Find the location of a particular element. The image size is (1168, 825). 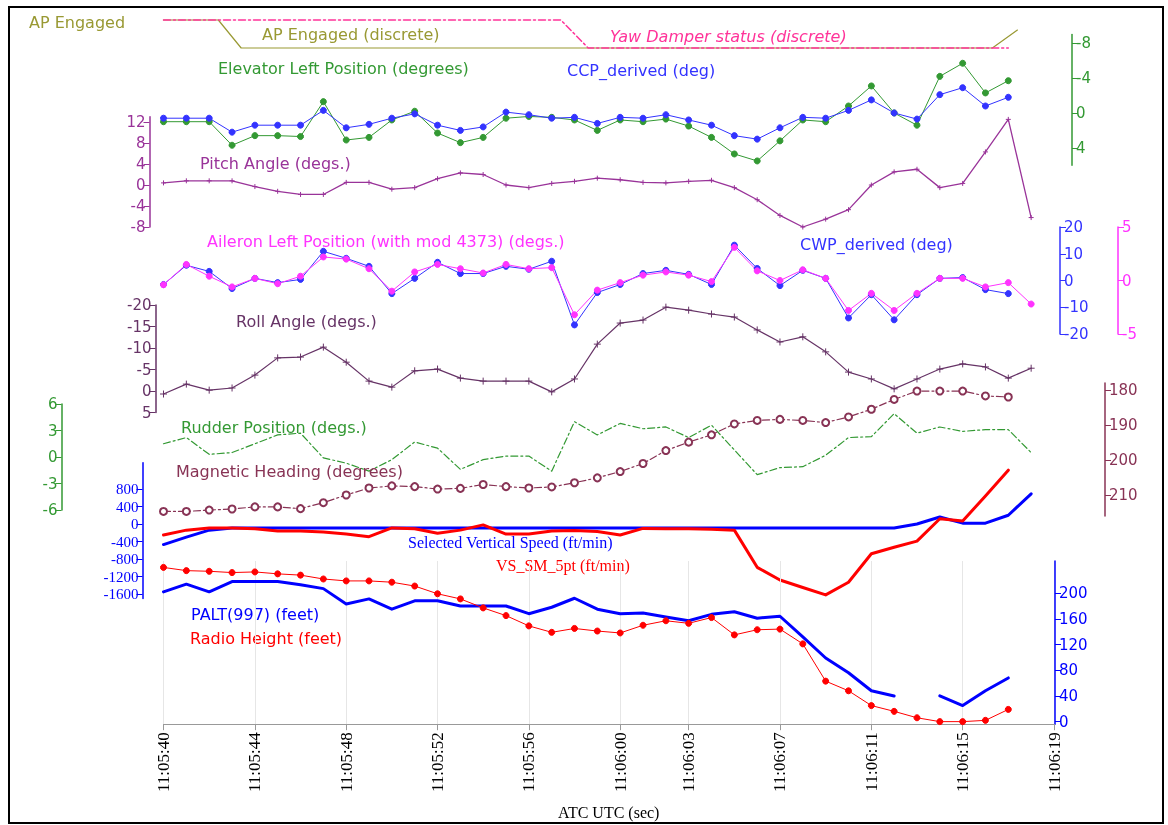

text: Elevator Left Position (degrees) is located at coordinates (343, 68).